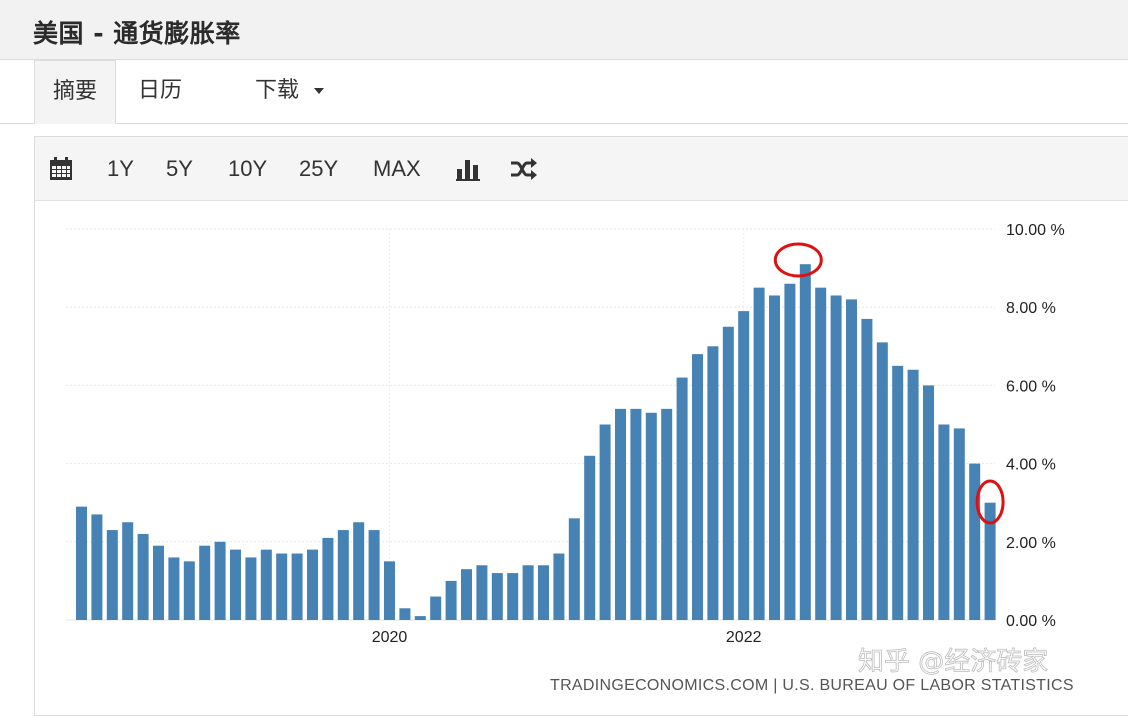 The image size is (1128, 716). What do you see at coordinates (581, 169) in the screenshot?
I see `chart-toolbar: 1Y 5Y 10Y 25Y MAX` at bounding box center [581, 169].